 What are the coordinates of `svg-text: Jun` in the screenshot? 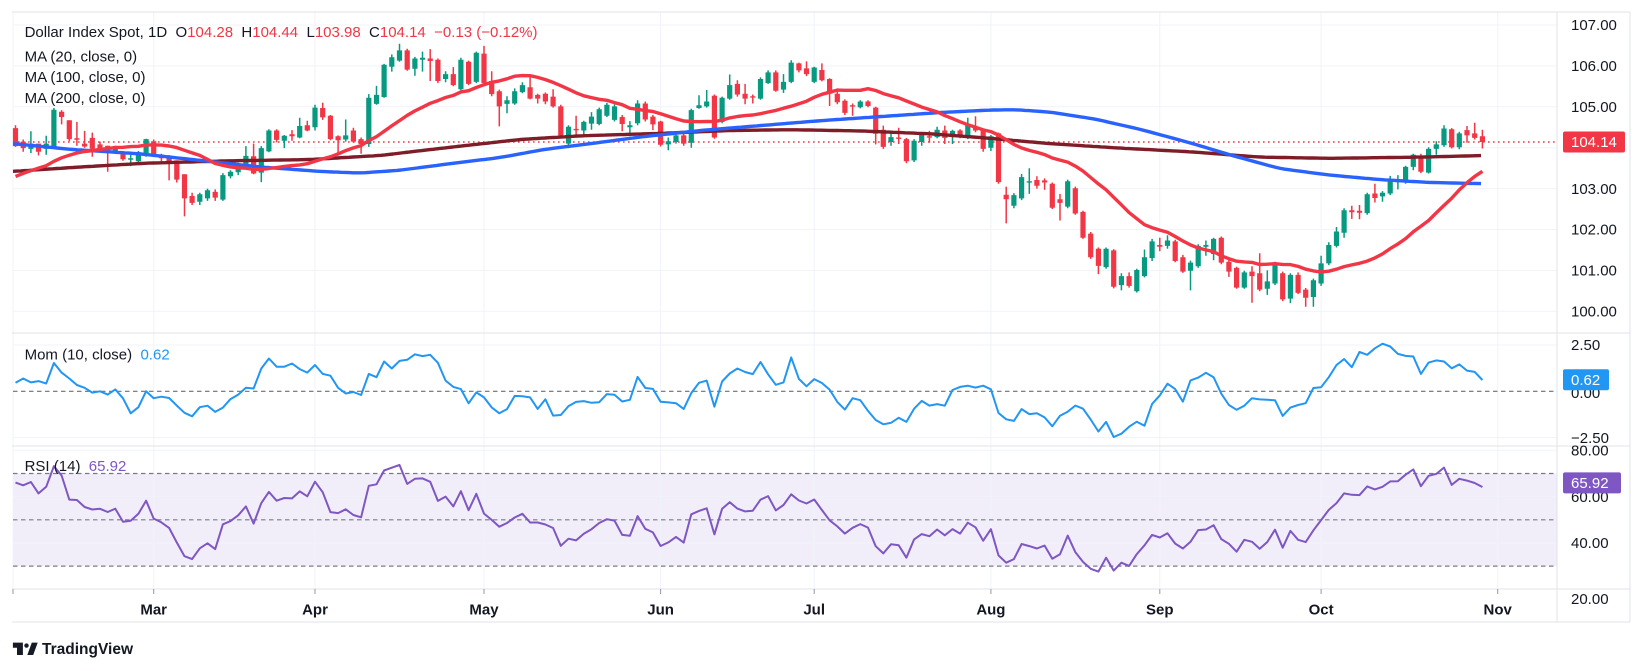 It's located at (660, 610).